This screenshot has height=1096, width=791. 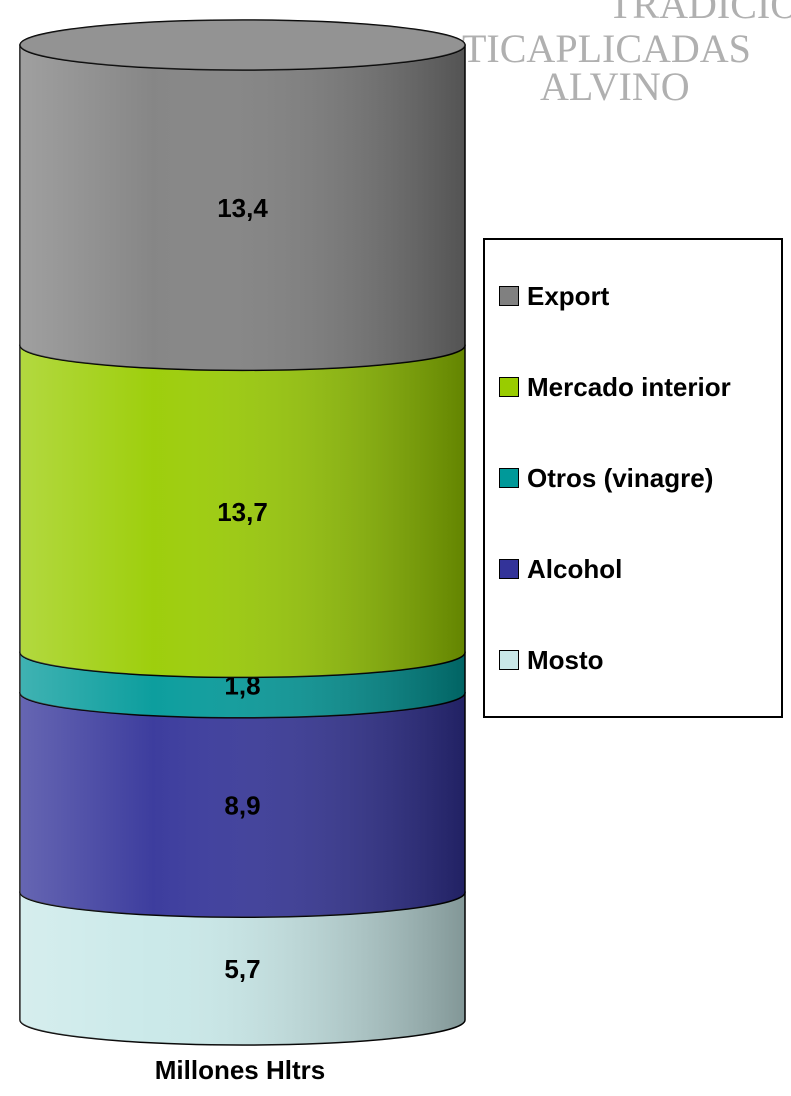 I want to click on cylinder-top, so click(x=242, y=45).